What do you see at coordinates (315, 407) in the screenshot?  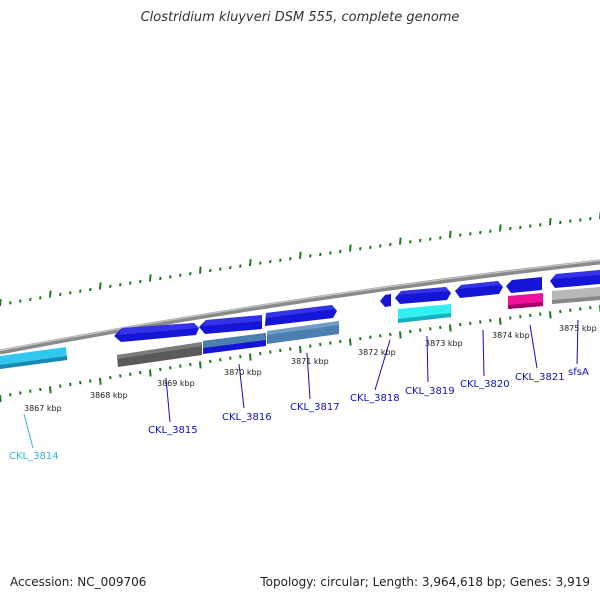 I see `gene-label-CKL_3817: CKL_3817` at bounding box center [315, 407].